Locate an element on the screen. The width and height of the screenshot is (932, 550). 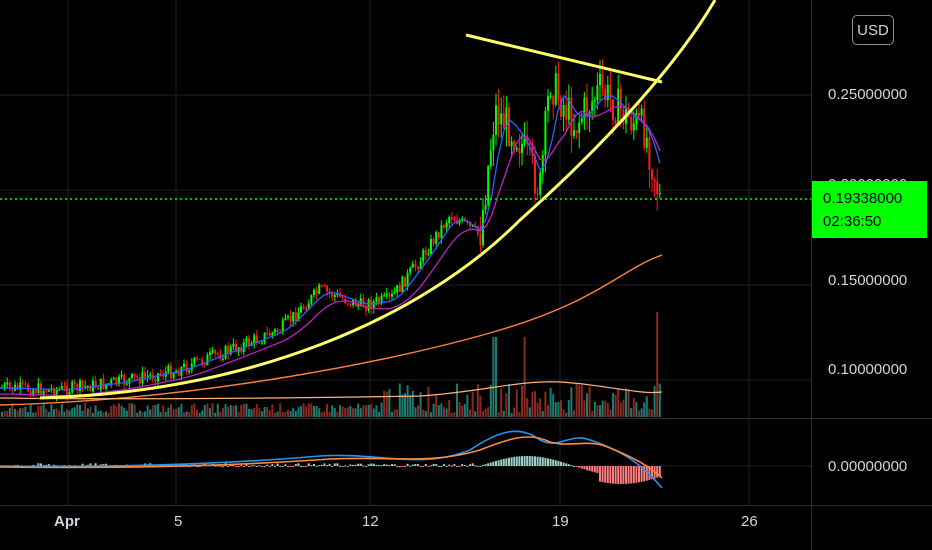
currency-button: USD is located at coordinates (873, 30).